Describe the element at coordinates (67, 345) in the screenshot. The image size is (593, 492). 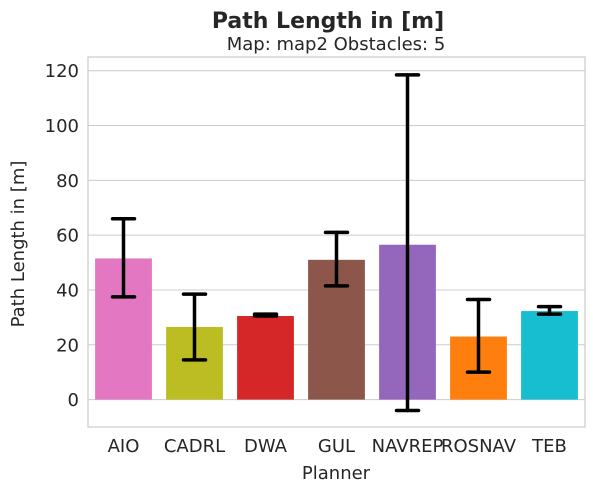
I see `y-tick-label: 20` at that location.